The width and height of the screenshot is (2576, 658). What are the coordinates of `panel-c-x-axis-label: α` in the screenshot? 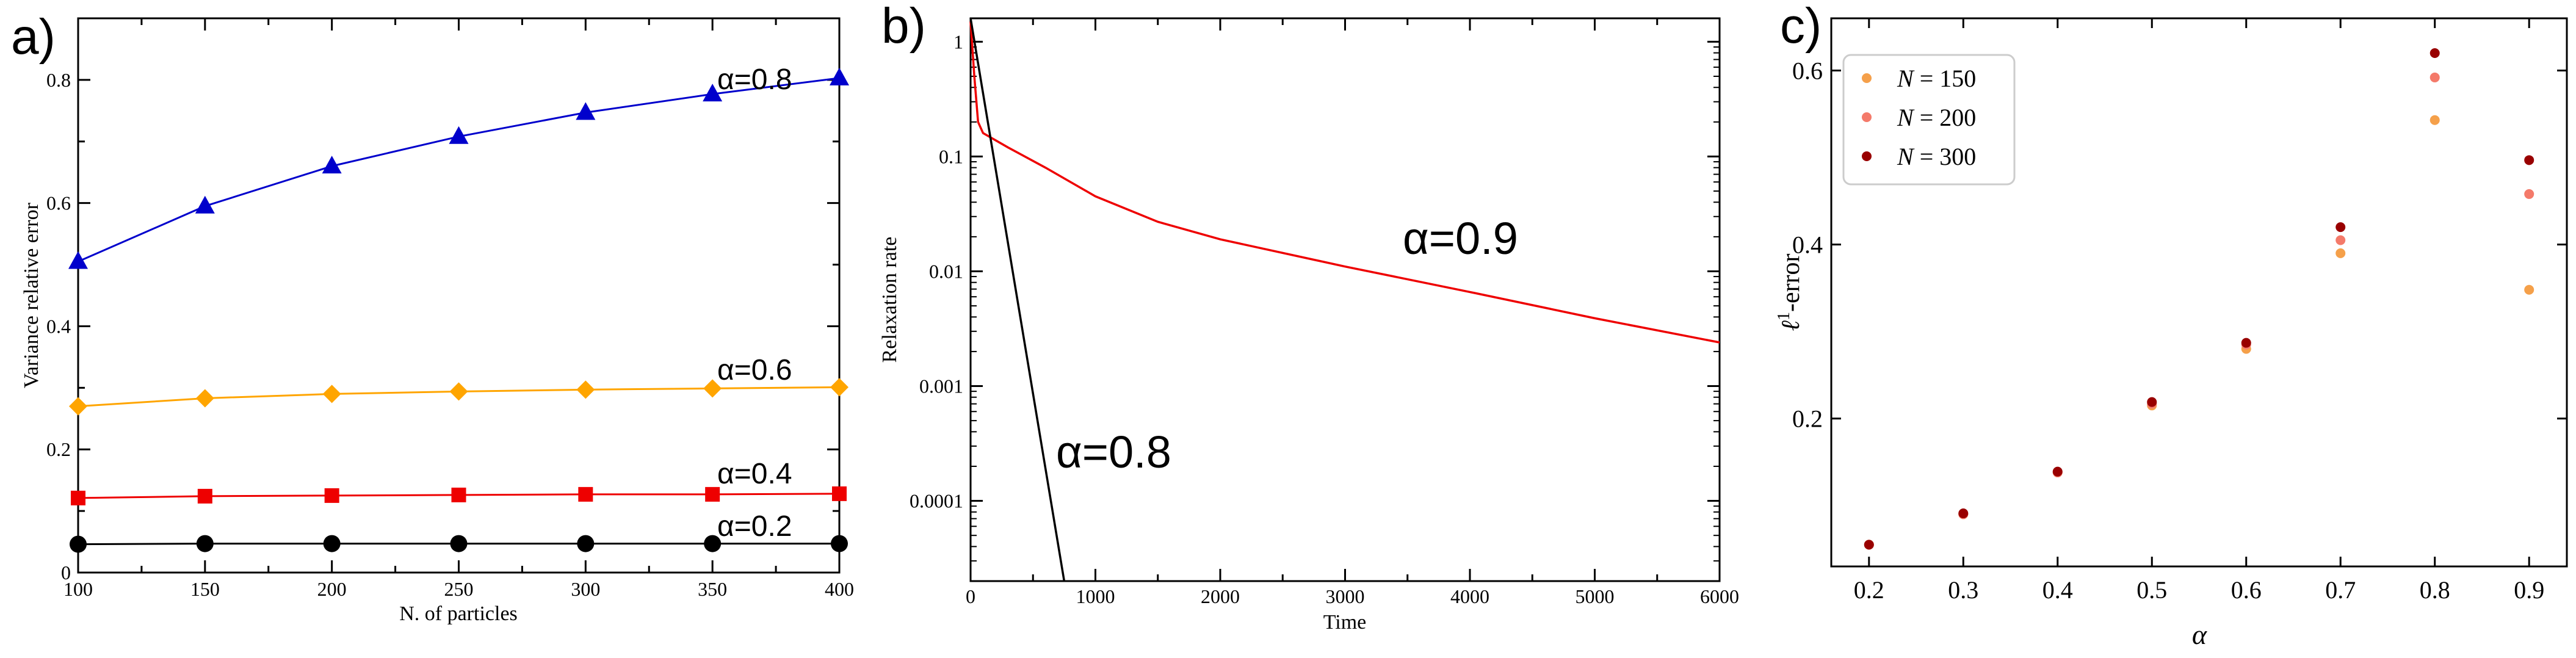 It's located at (2199, 634).